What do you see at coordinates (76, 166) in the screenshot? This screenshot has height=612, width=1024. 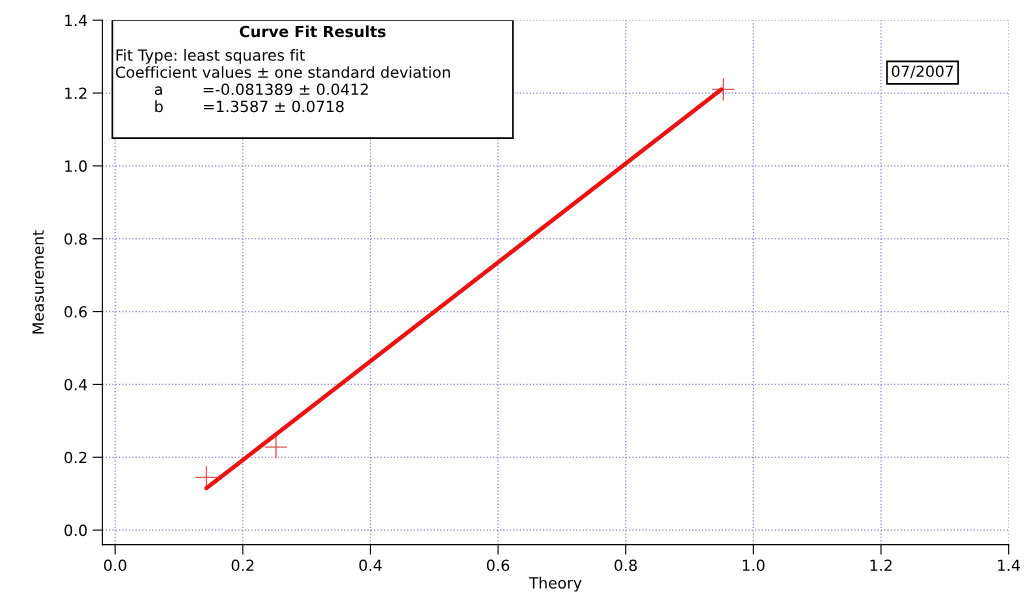 I see `y-tick-label: 1.0` at bounding box center [76, 166].